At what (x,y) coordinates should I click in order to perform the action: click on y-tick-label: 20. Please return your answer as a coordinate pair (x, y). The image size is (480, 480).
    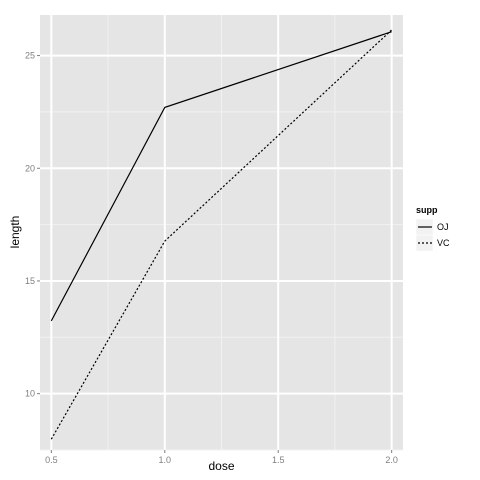
    Looking at the image, I should click on (30, 168).